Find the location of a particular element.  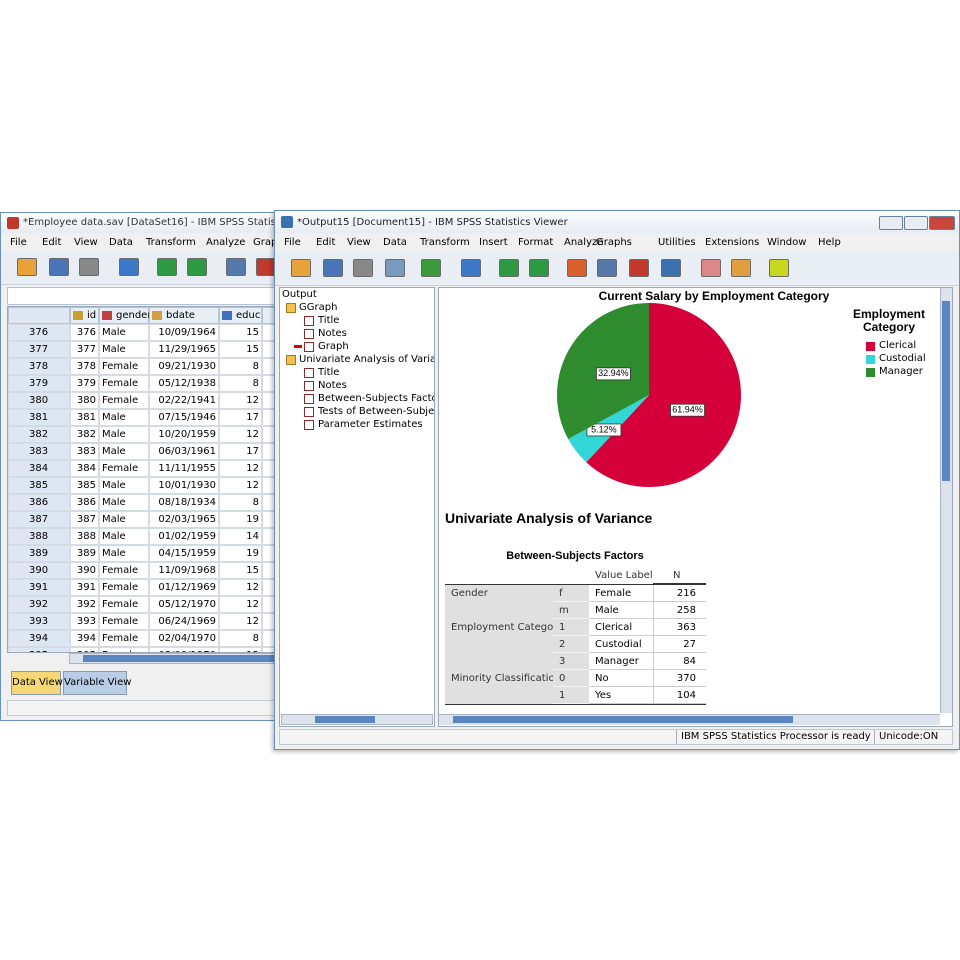

row-number: 394 is located at coordinates (39, 638).